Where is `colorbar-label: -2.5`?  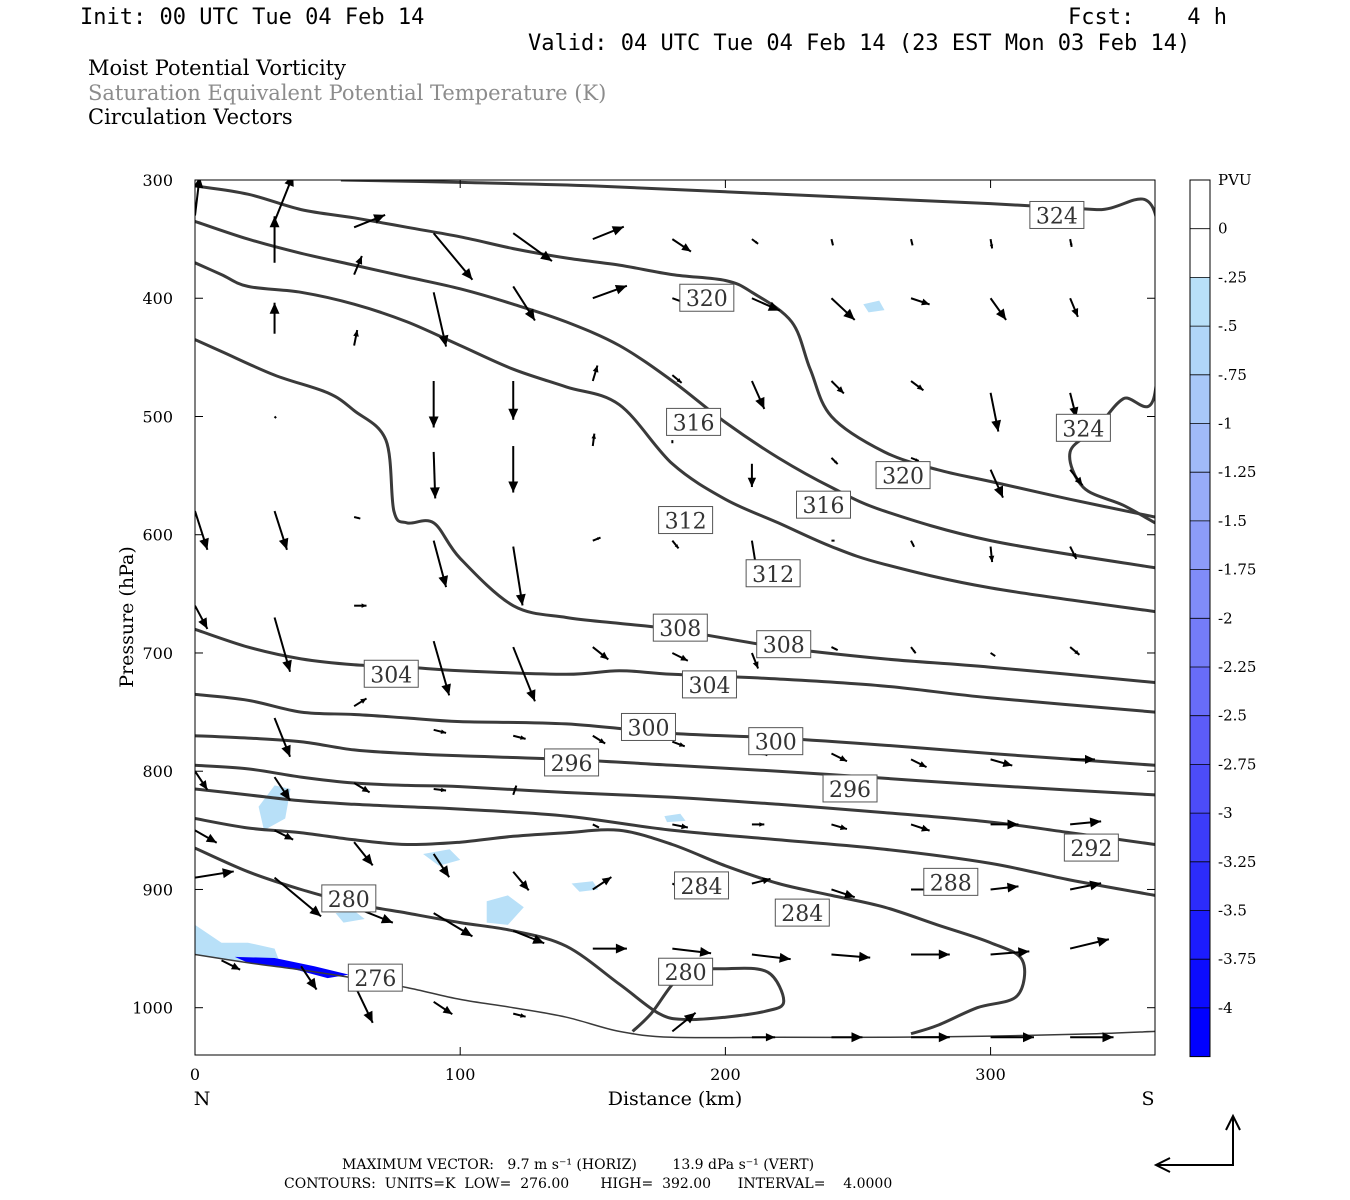 colorbar-label: -2.5 is located at coordinates (1232, 716).